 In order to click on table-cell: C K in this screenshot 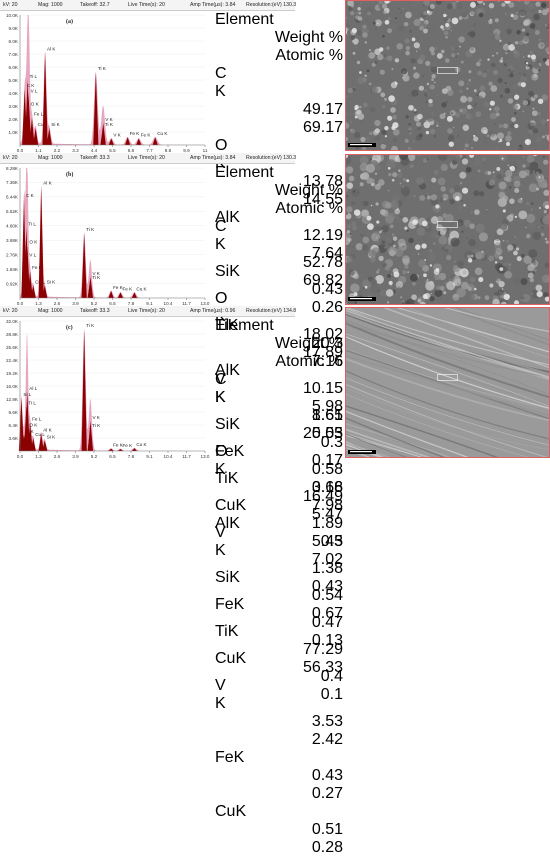, I will do `click(213, 83)`.